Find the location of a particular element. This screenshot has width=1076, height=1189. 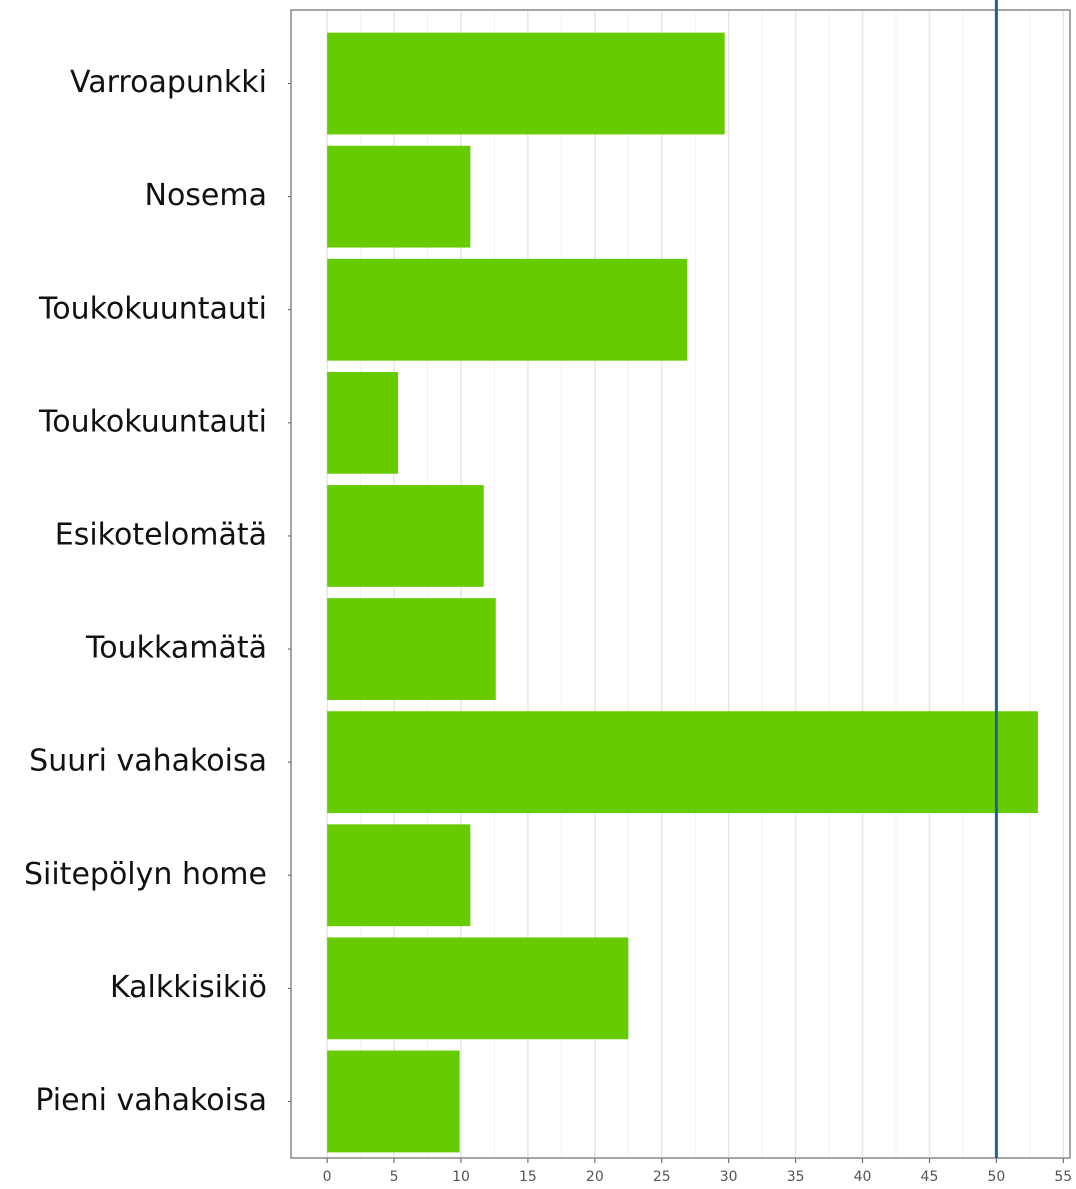

x-tick-label: 5 is located at coordinates (394, 1177).